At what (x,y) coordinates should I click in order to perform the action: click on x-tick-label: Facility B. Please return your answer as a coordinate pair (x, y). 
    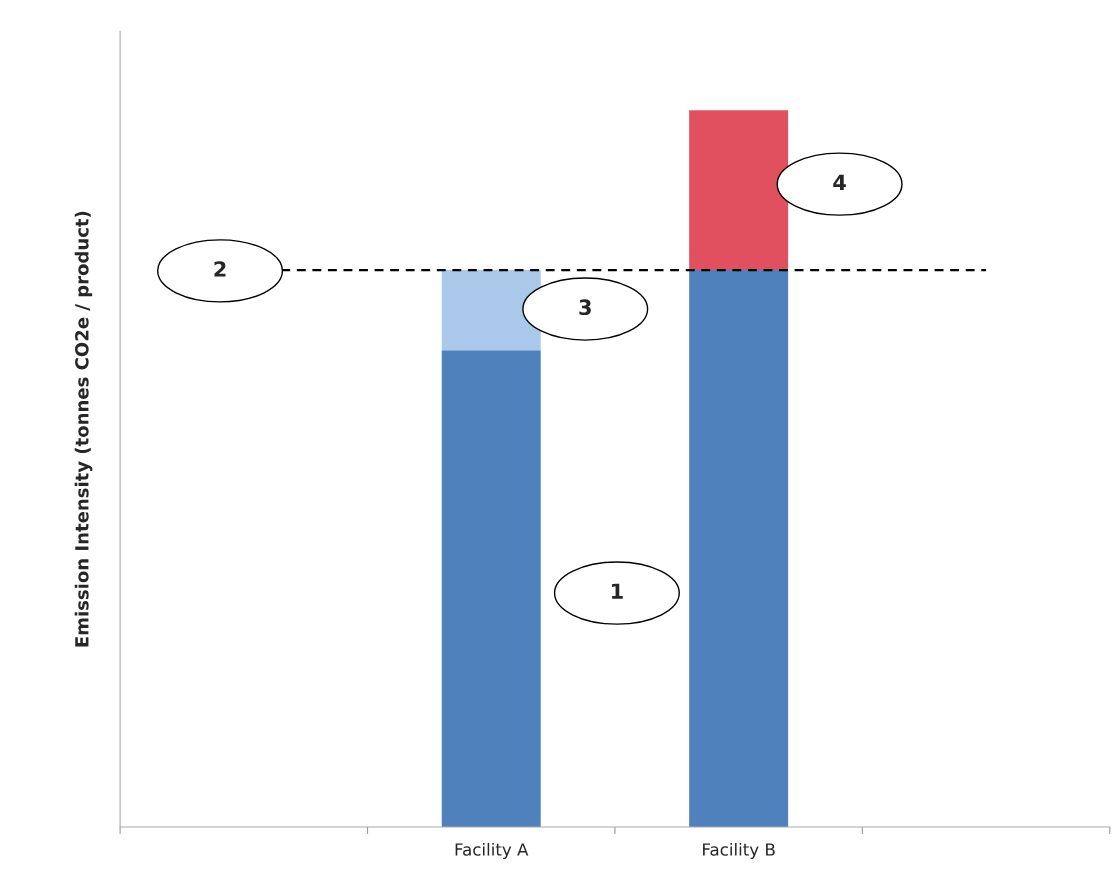
    Looking at the image, I should click on (739, 851).